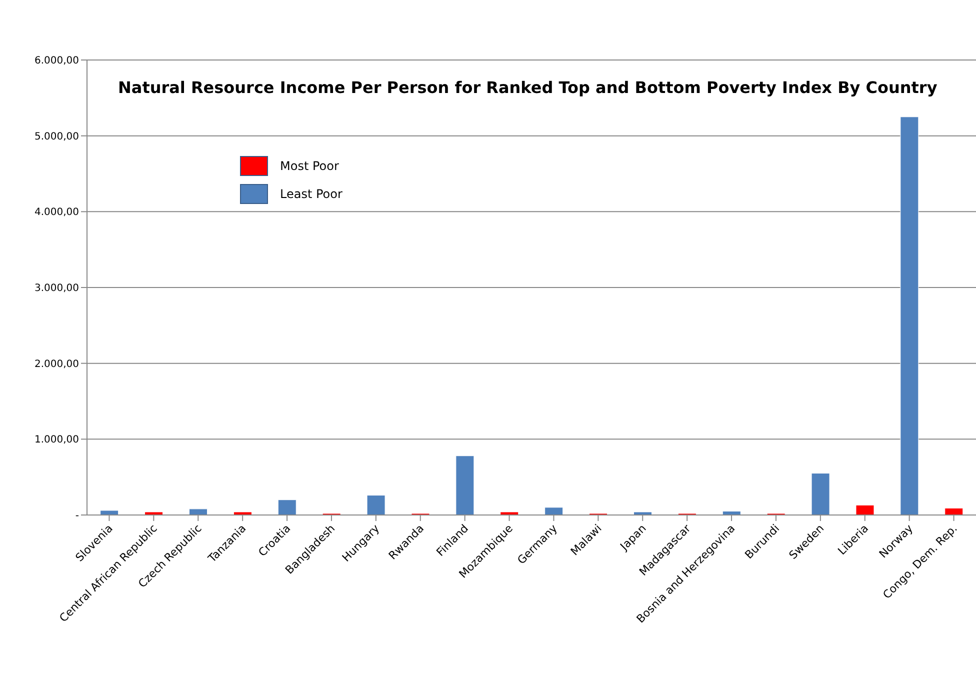 The height and width of the screenshot is (679, 976). Describe the element at coordinates (311, 194) in the screenshot. I see `legend-label: Least Poor` at that location.